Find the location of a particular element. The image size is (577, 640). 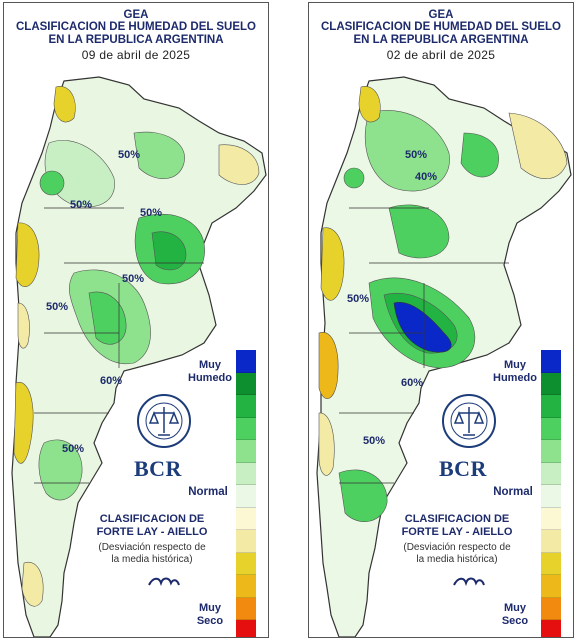

map-date: 09 de abril de 2025 is located at coordinates (136, 55).